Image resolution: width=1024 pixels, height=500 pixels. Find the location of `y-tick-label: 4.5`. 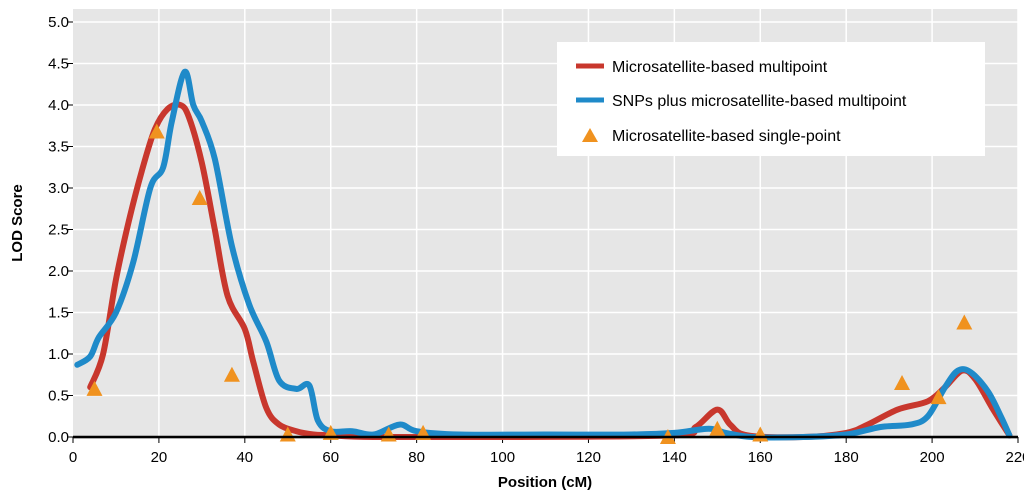

y-tick-label: 4.5 is located at coordinates (58, 64).